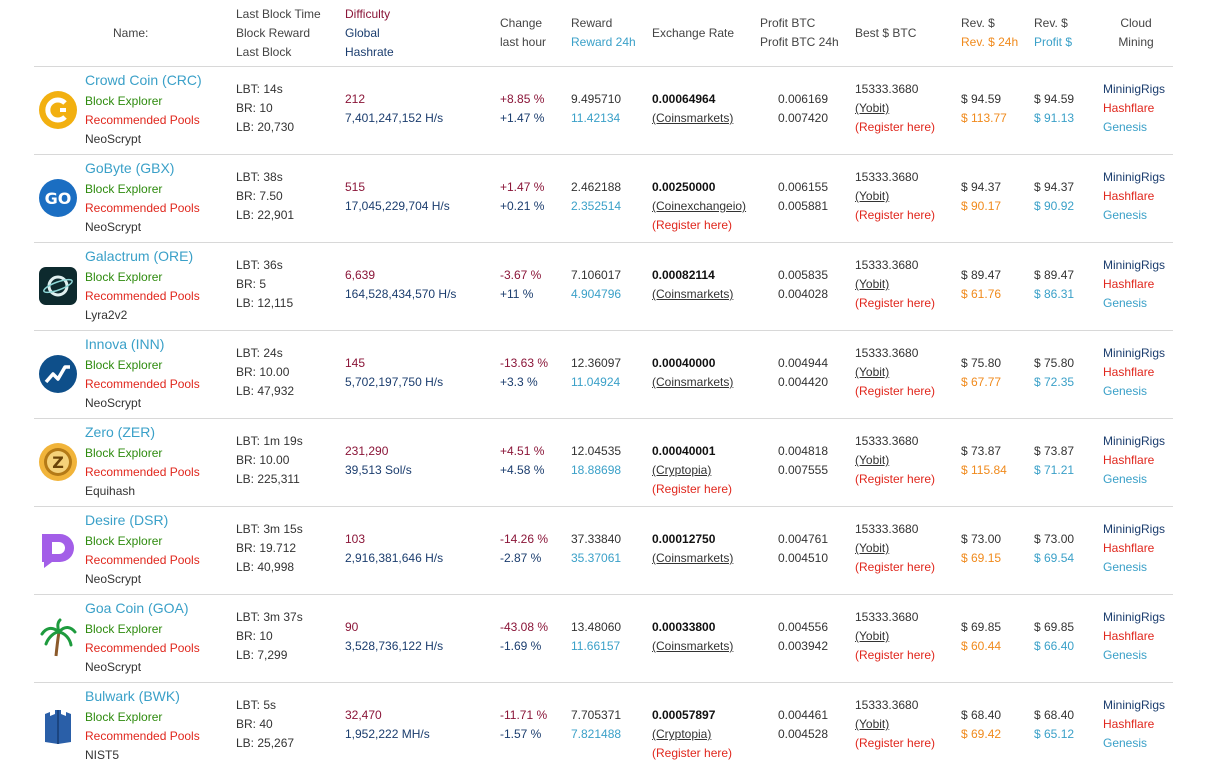 The image size is (1207, 770). Describe the element at coordinates (139, 256) in the screenshot. I see `coin-name-link: Galactrum (ORE)` at that location.